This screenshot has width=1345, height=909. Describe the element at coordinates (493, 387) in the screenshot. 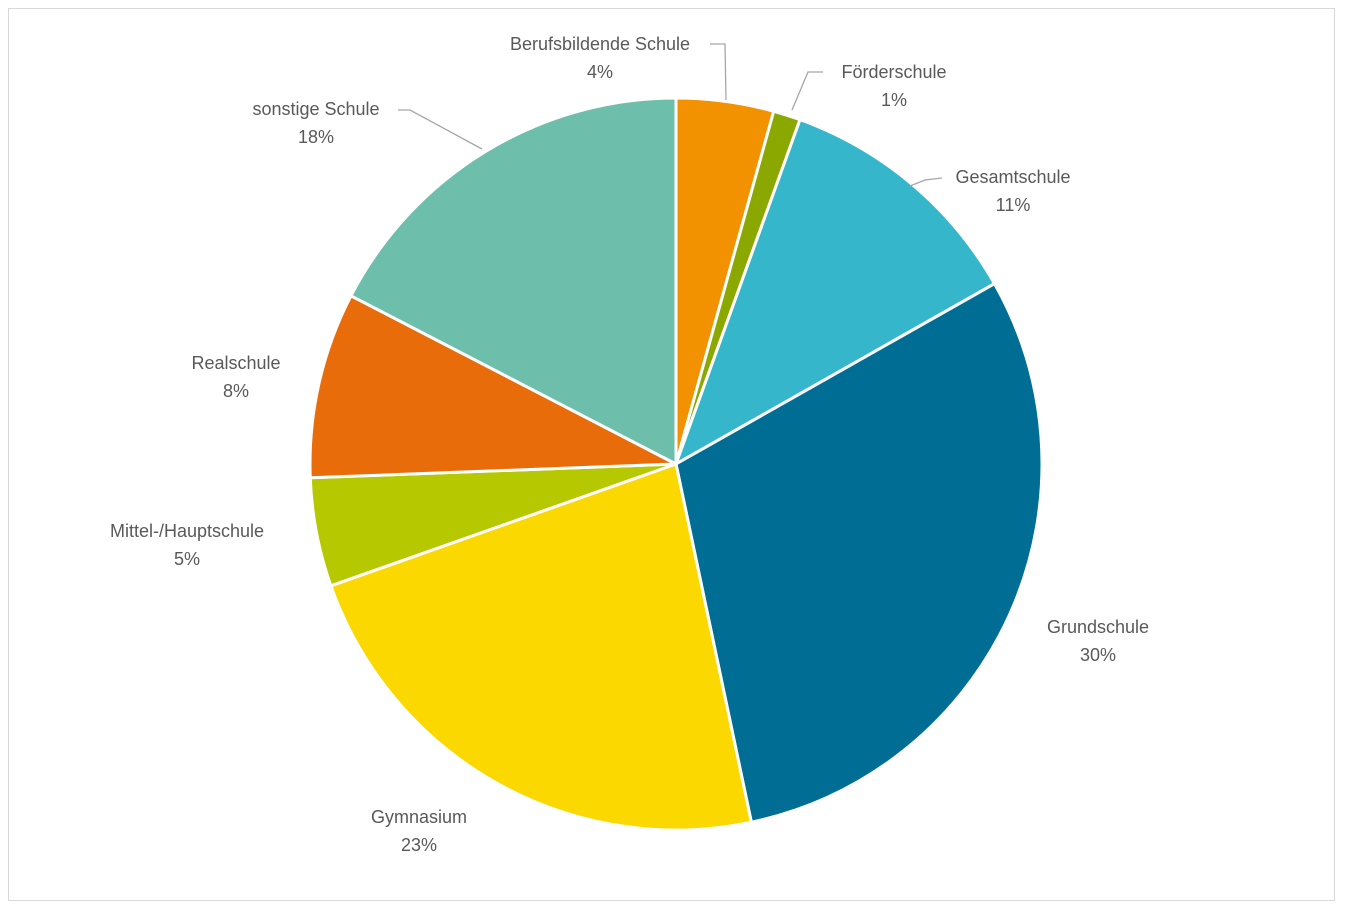

I see `pie-slice-realschule` at that location.